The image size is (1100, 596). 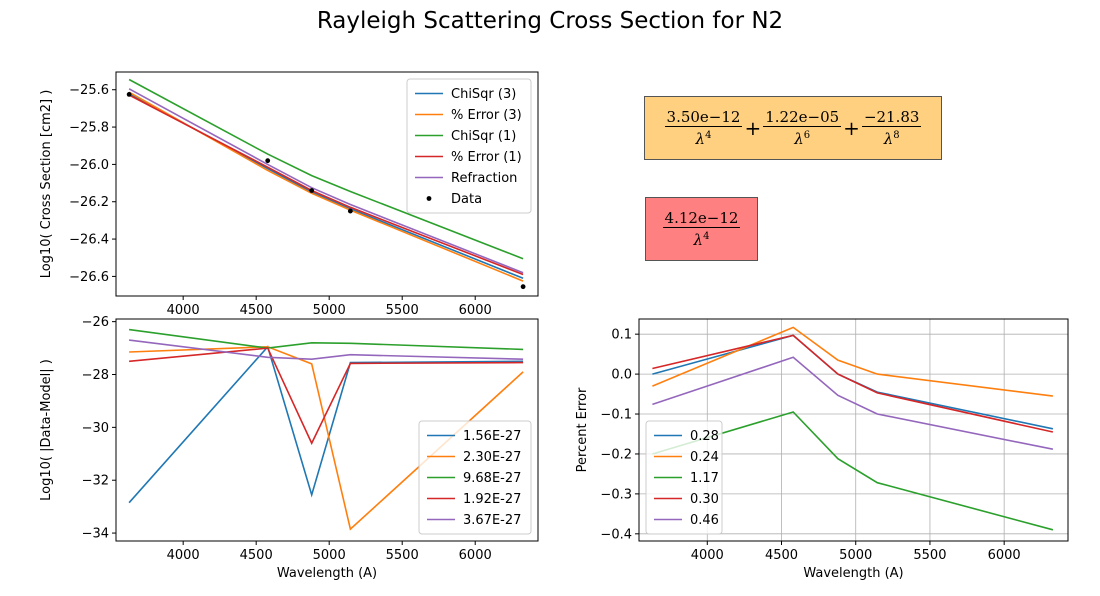 I want to click on legend: 0.28 0.24 1.17 0.30 0.46, so click(x=684, y=477).